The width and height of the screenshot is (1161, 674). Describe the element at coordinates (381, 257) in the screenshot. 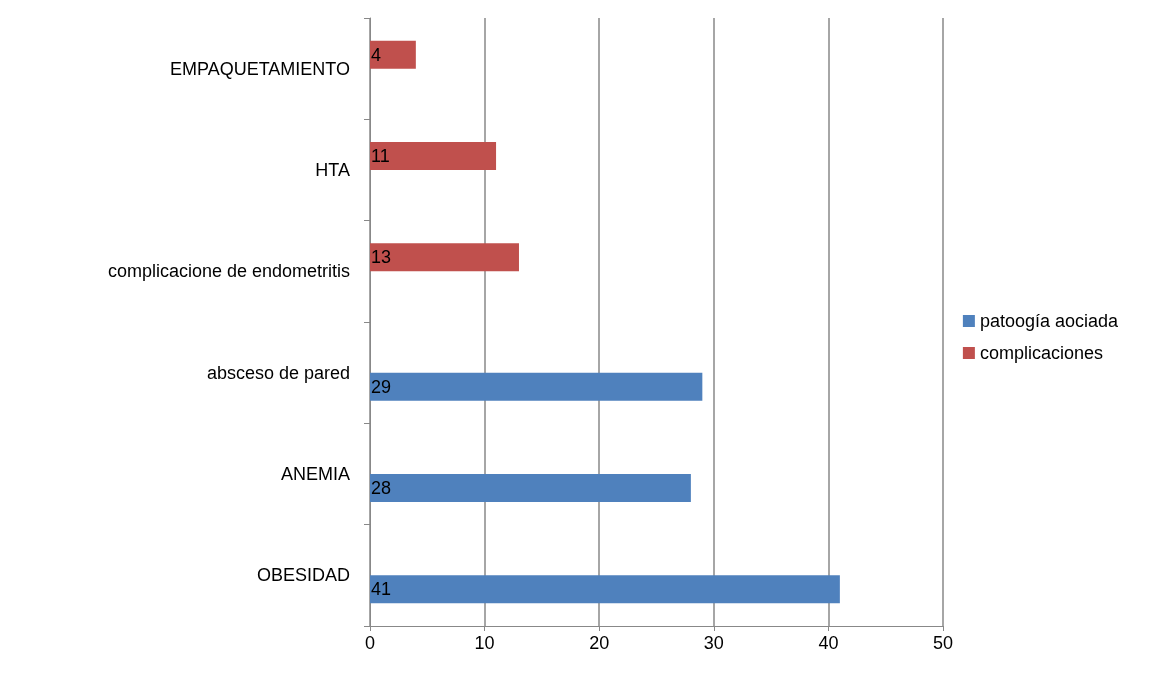

I see `data-label: 13` at that location.